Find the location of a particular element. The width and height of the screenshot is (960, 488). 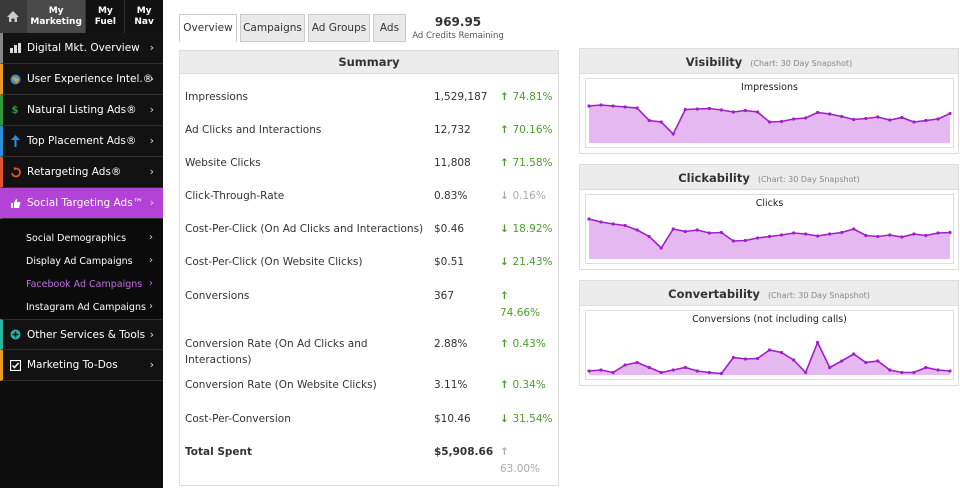

tab-ads: Ads is located at coordinates (389, 28).